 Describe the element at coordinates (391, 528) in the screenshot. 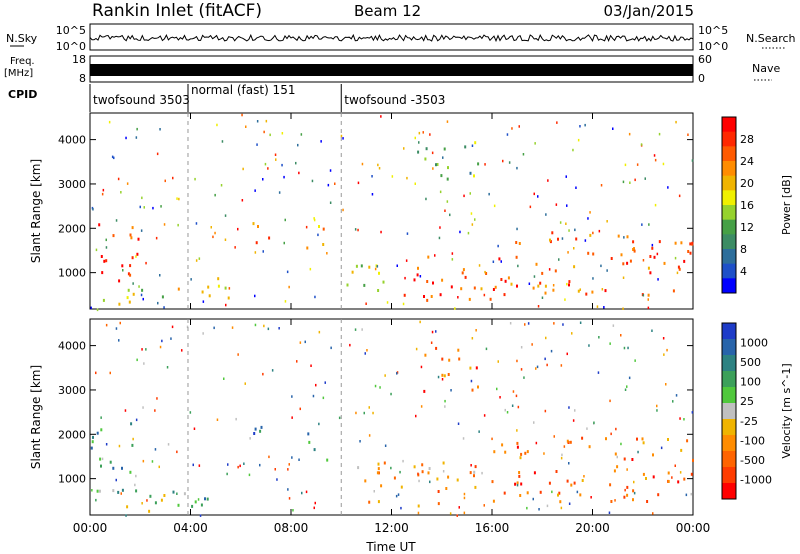

I see `x-tick-label: 12:00` at that location.